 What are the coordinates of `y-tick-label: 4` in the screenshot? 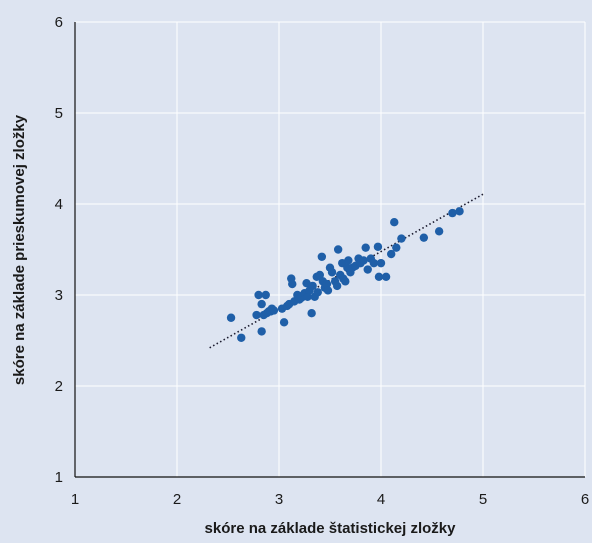 It's located at (59, 204).